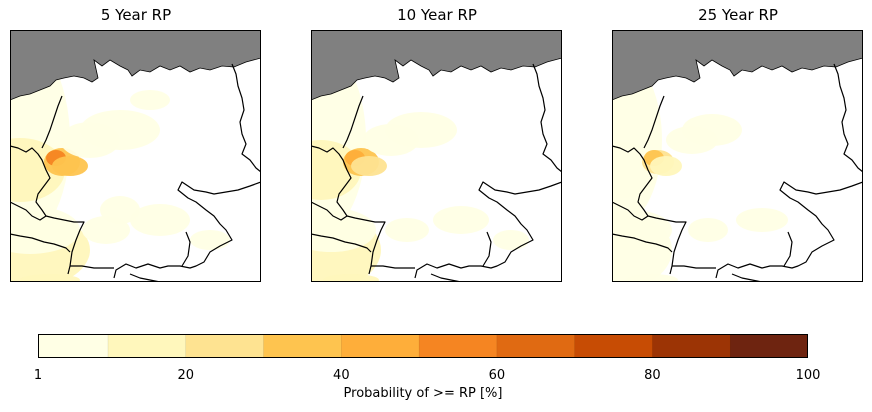  Describe the element at coordinates (341, 375) in the screenshot. I see `colorbar-tick-label-2: 40` at that location.